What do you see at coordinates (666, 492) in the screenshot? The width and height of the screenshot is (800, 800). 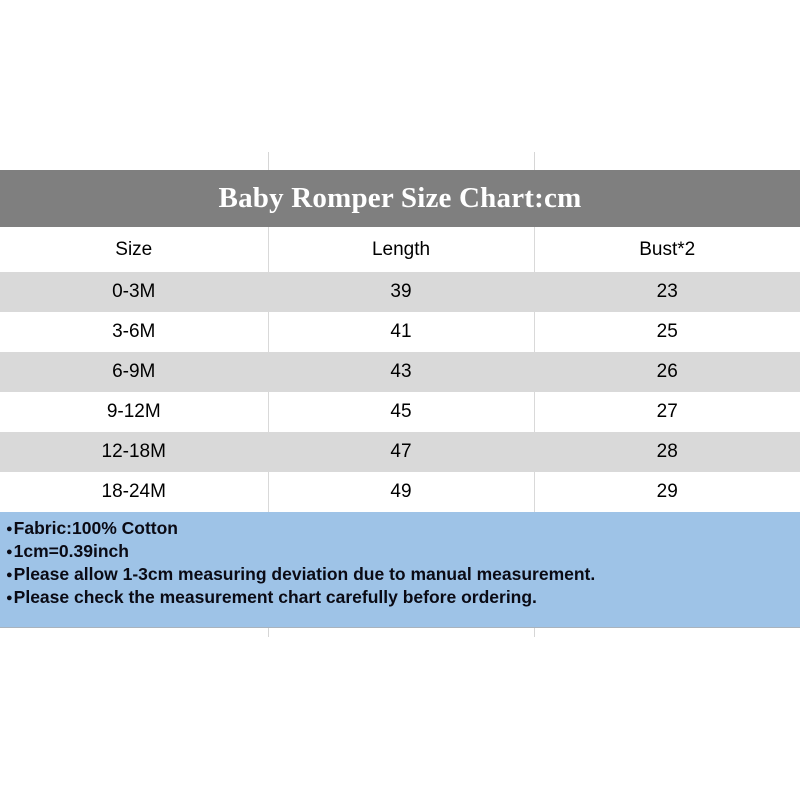 I see `cell-bust: 29` at bounding box center [666, 492].